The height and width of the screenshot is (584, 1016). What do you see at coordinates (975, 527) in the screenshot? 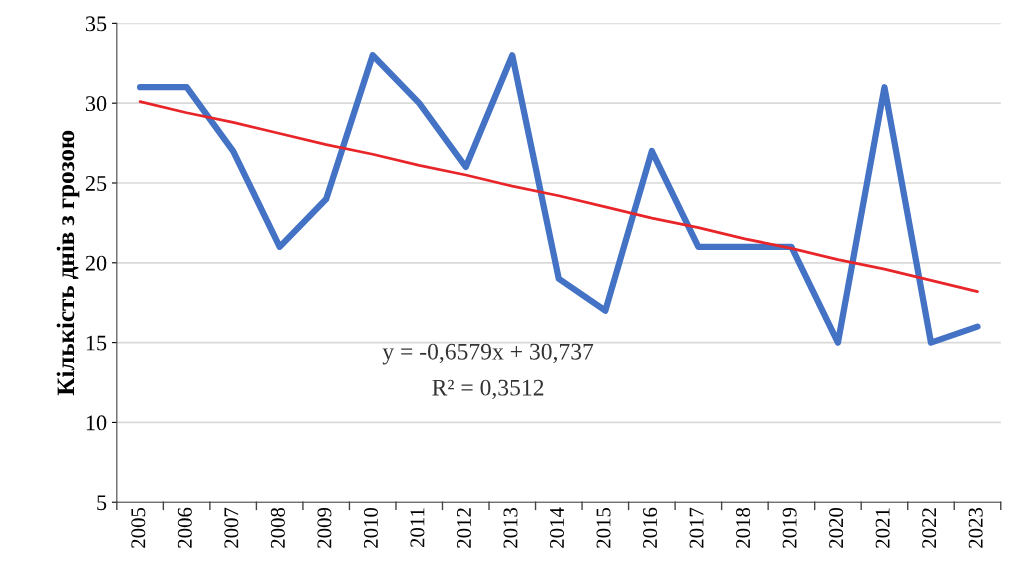
I see `x-tick-label: 2023` at bounding box center [975, 527].